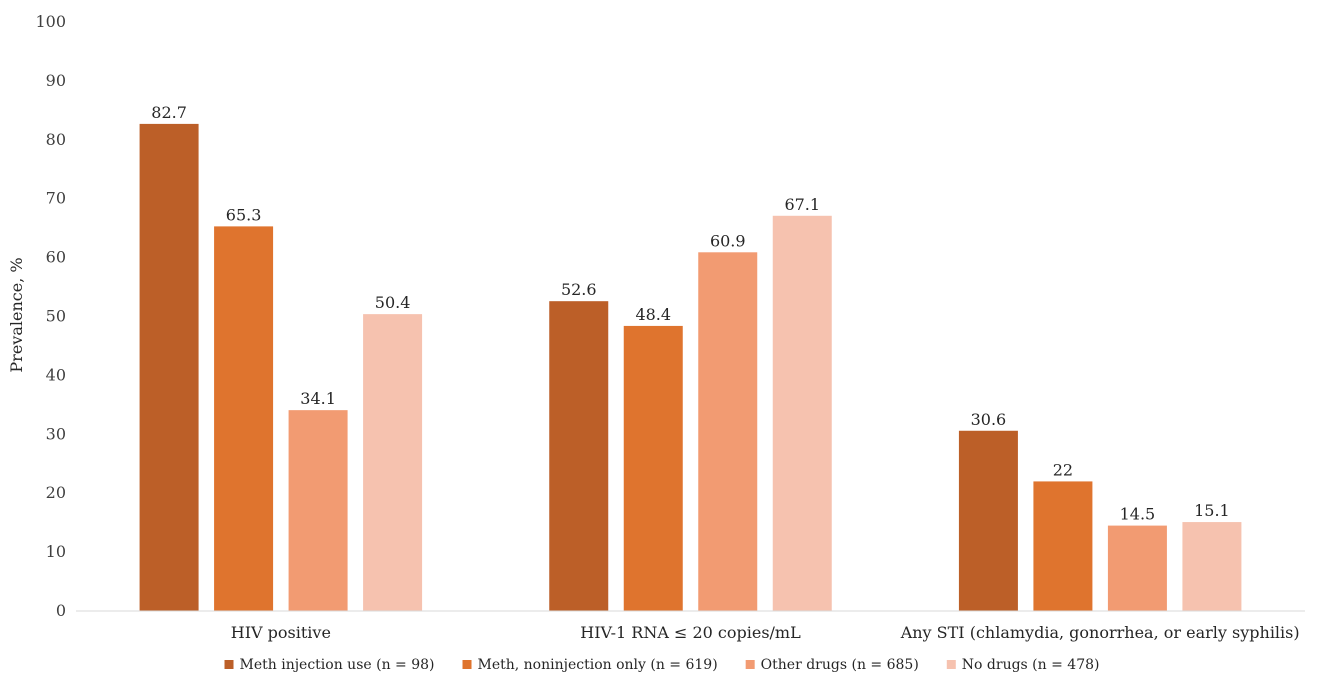  I want to click on y-axis-ticks: 0 10 20 30 40 50 60 70 80 90 100, so click(50, 316).